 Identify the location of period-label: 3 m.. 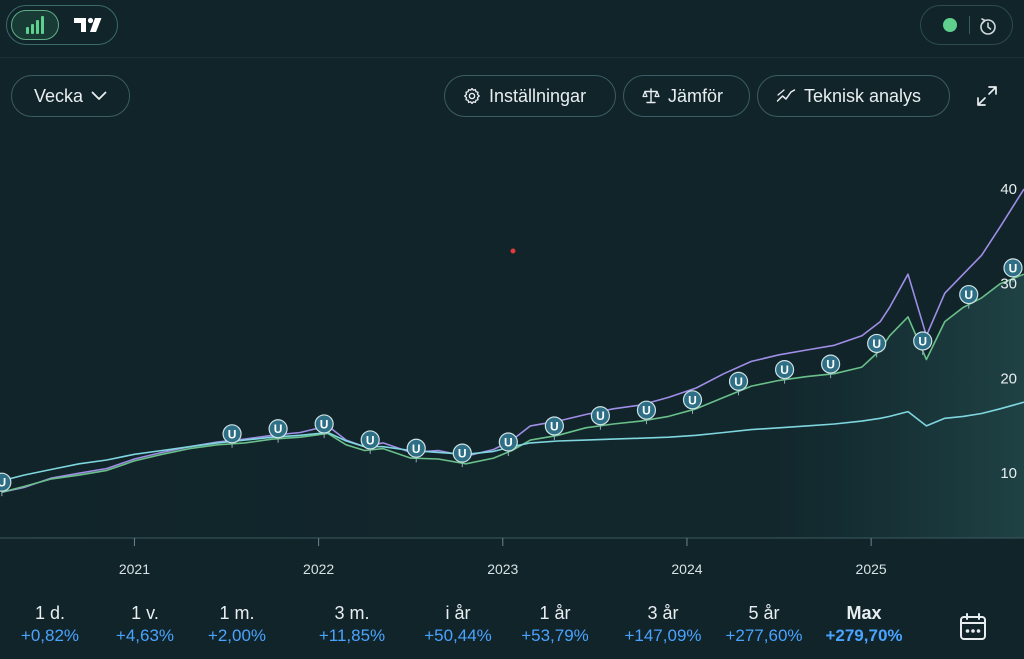
(352, 613).